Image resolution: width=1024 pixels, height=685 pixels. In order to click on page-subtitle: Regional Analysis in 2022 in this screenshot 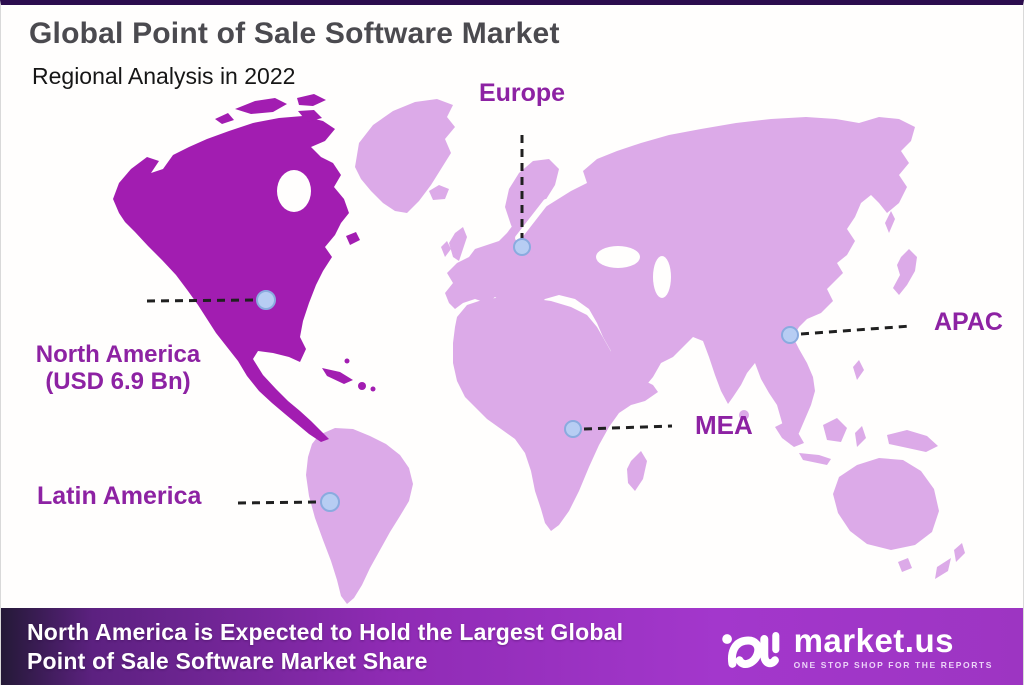, I will do `click(164, 76)`.